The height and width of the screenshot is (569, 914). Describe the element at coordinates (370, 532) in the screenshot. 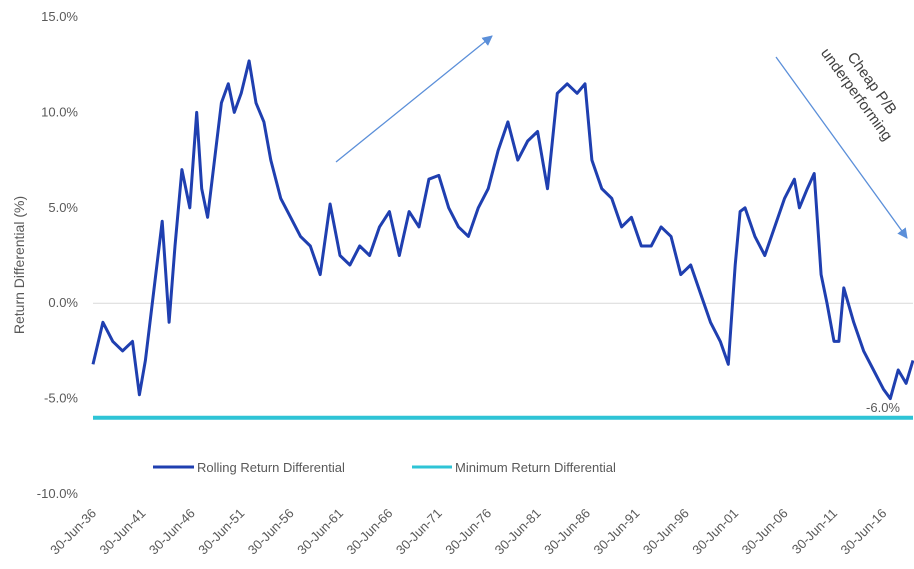

I see `x-tick-label: 30-Jun-66` at that location.